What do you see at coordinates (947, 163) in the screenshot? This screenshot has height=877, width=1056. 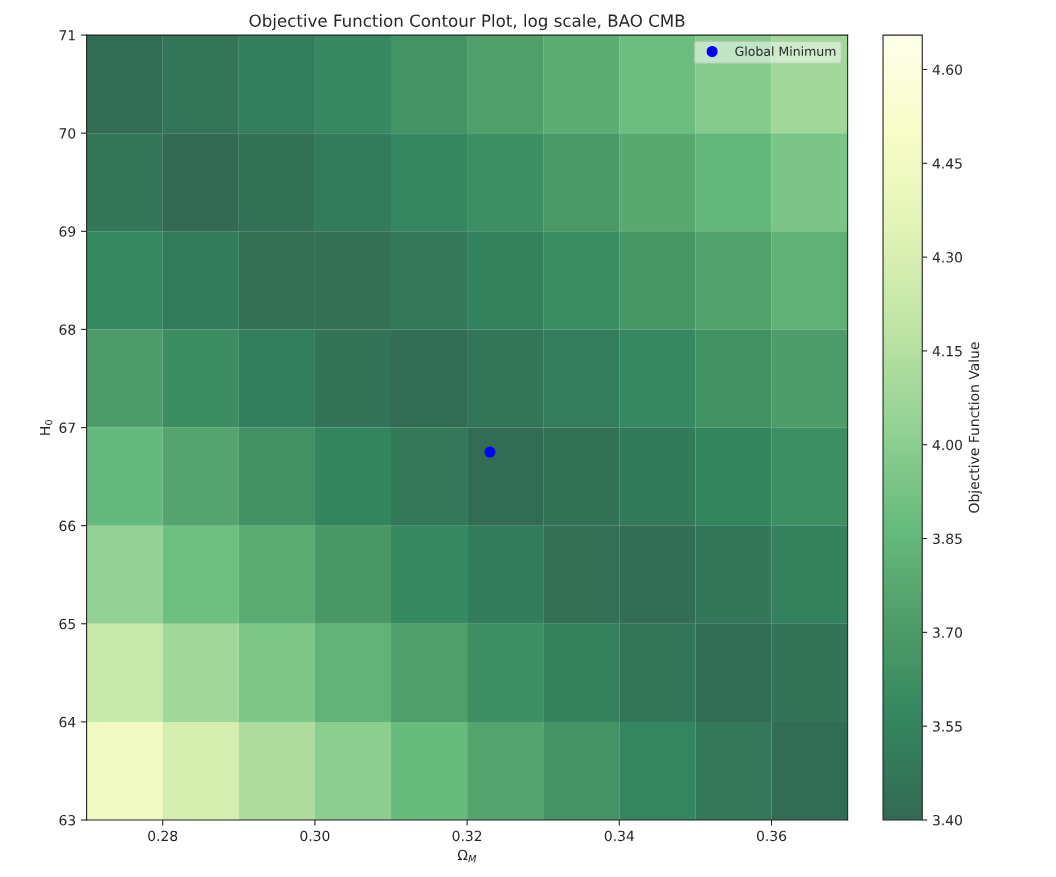 I see `color-bar-label: 4.45` at bounding box center [947, 163].